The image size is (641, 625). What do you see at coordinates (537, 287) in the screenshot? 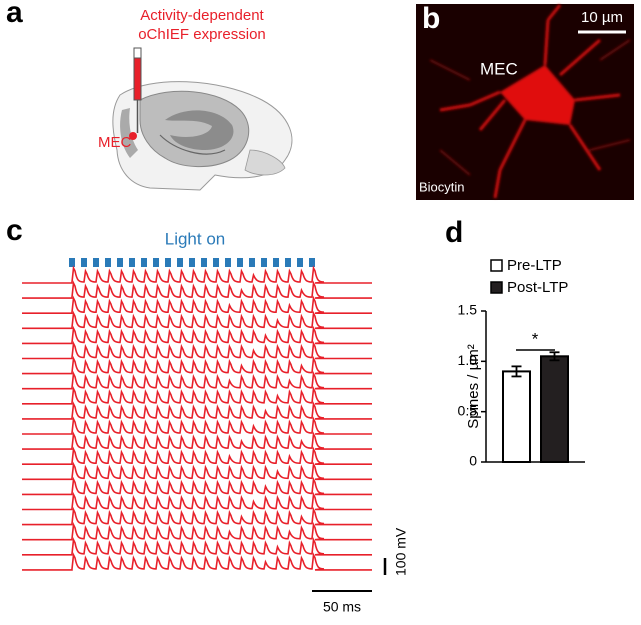
I see `legend-label: Post-LTP` at bounding box center [537, 287].